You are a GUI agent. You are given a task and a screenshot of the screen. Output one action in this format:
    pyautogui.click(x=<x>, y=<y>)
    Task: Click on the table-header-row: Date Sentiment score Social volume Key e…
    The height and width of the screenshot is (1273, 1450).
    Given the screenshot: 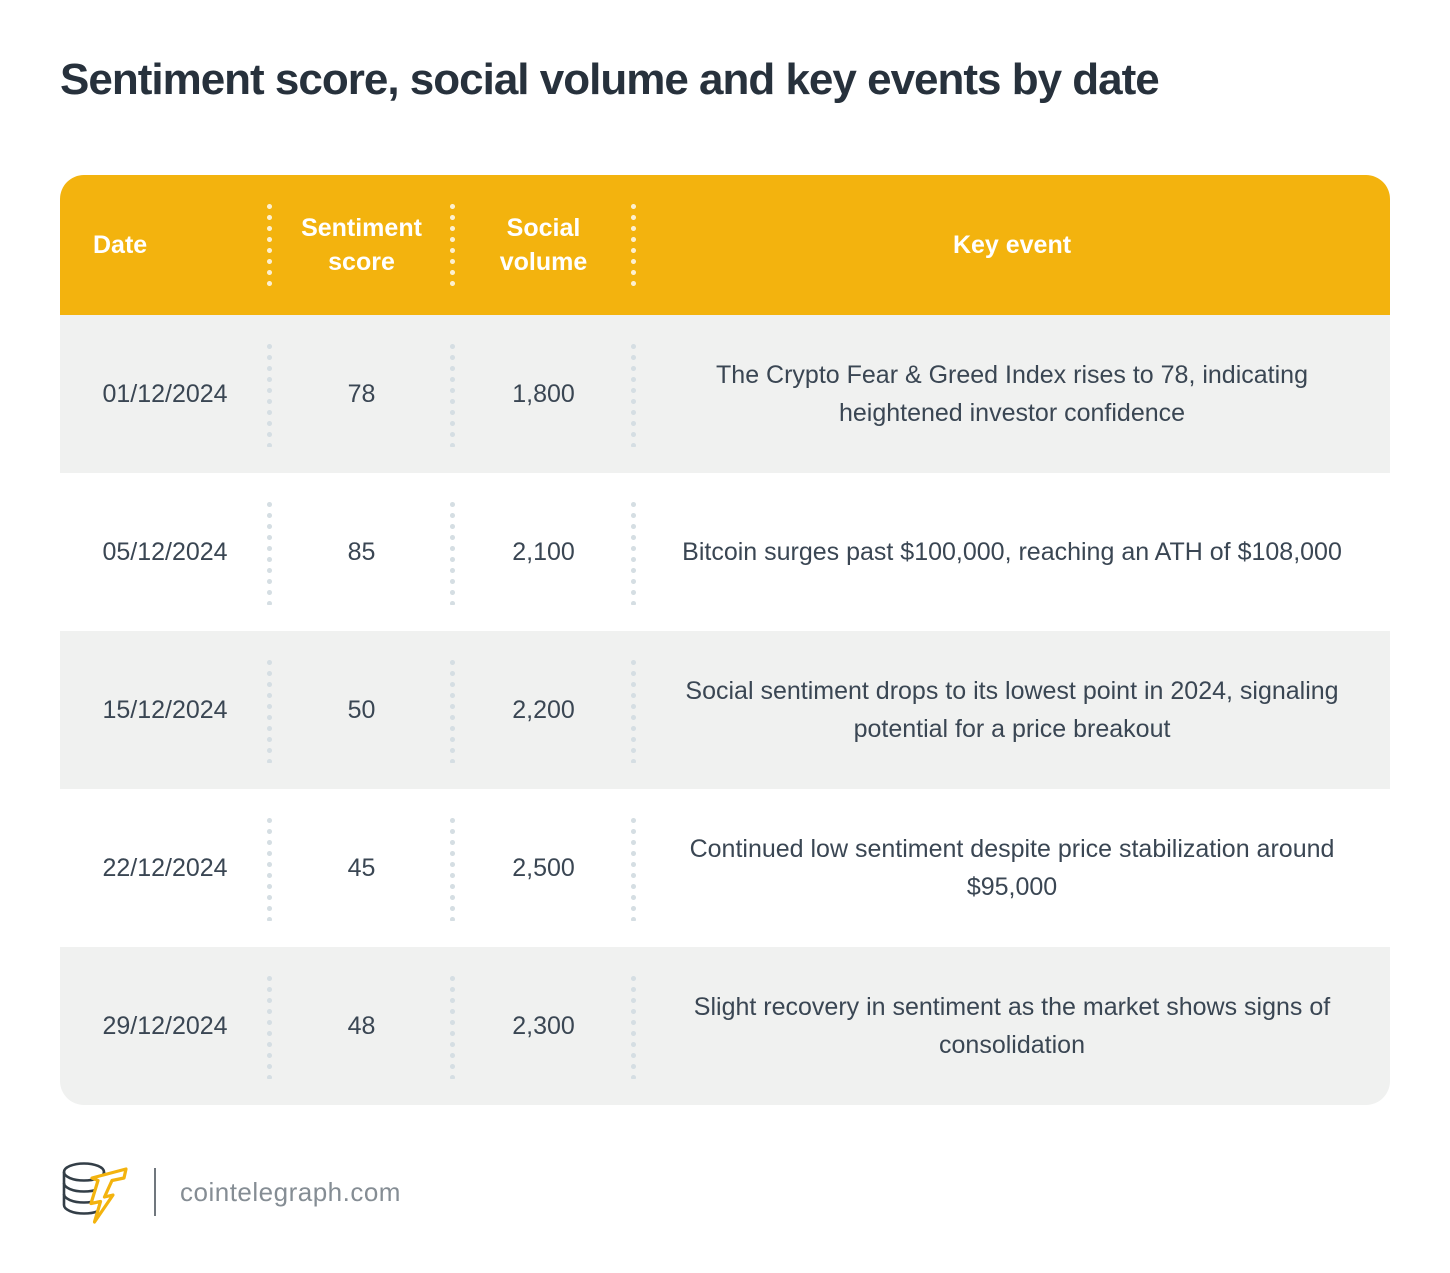 What is the action you would take?
    pyautogui.click(x=725, y=245)
    